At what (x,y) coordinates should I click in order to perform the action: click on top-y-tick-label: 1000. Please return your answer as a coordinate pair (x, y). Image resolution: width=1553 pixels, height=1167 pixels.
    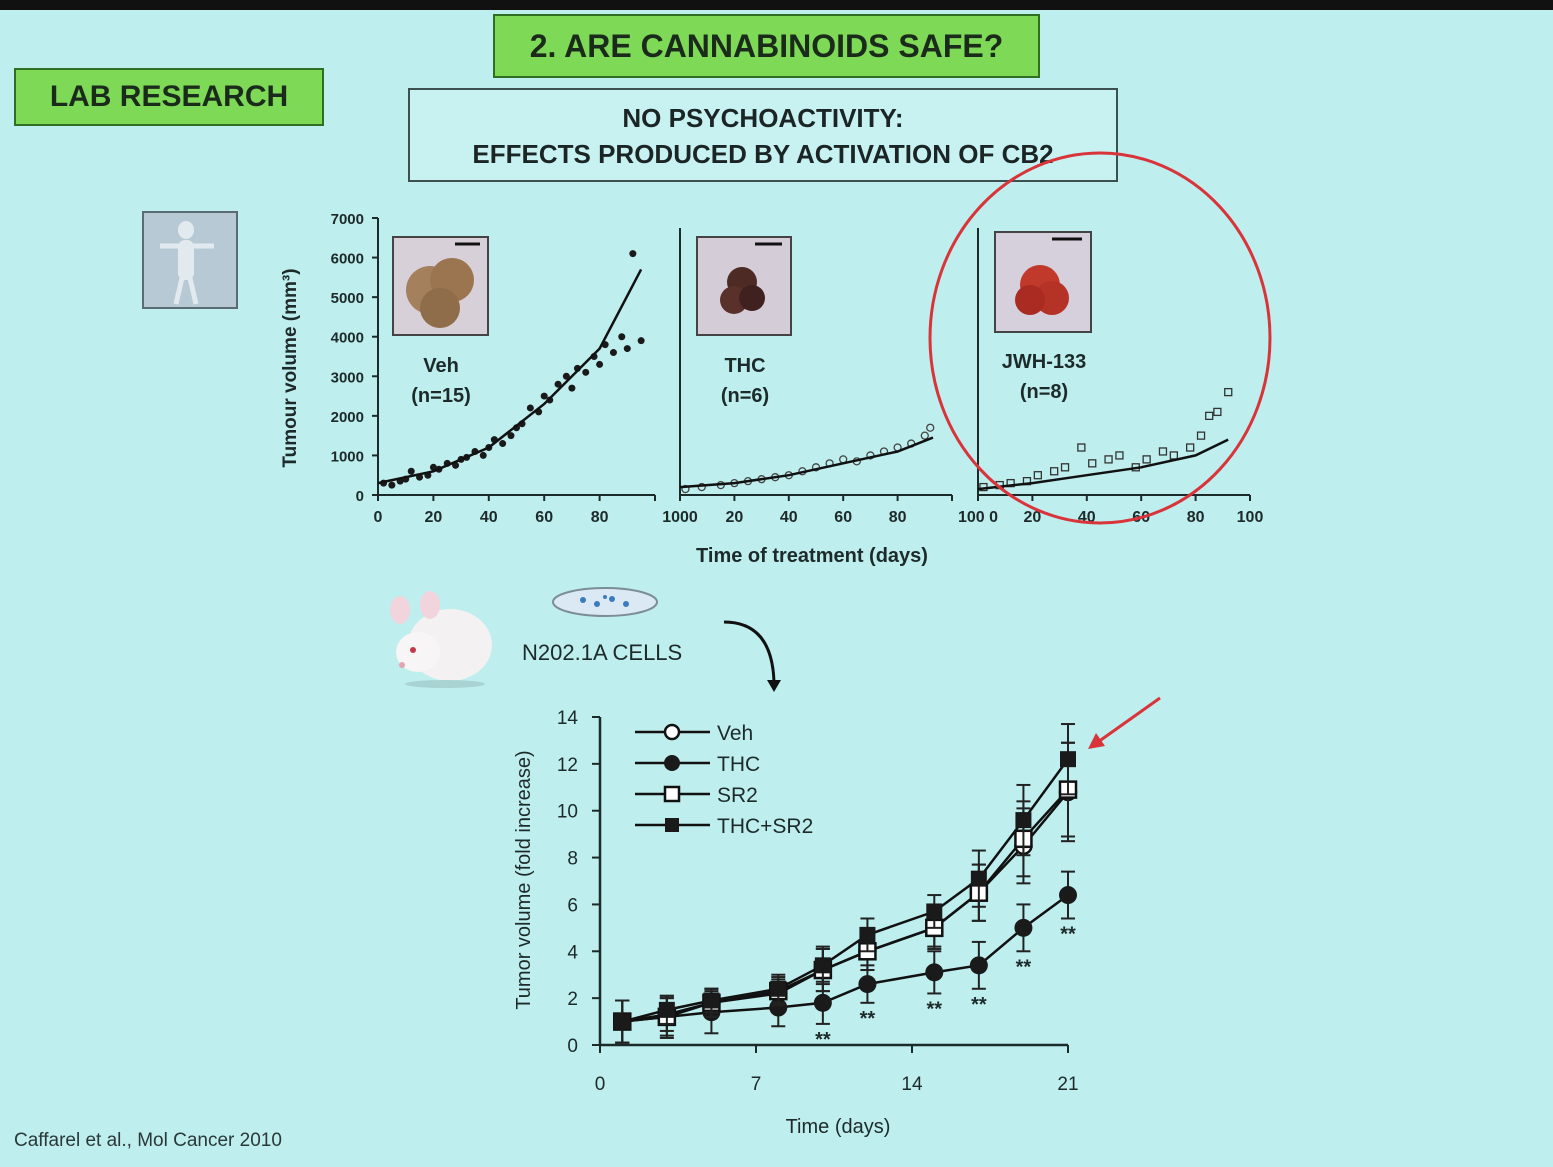
    Looking at the image, I should click on (347, 456).